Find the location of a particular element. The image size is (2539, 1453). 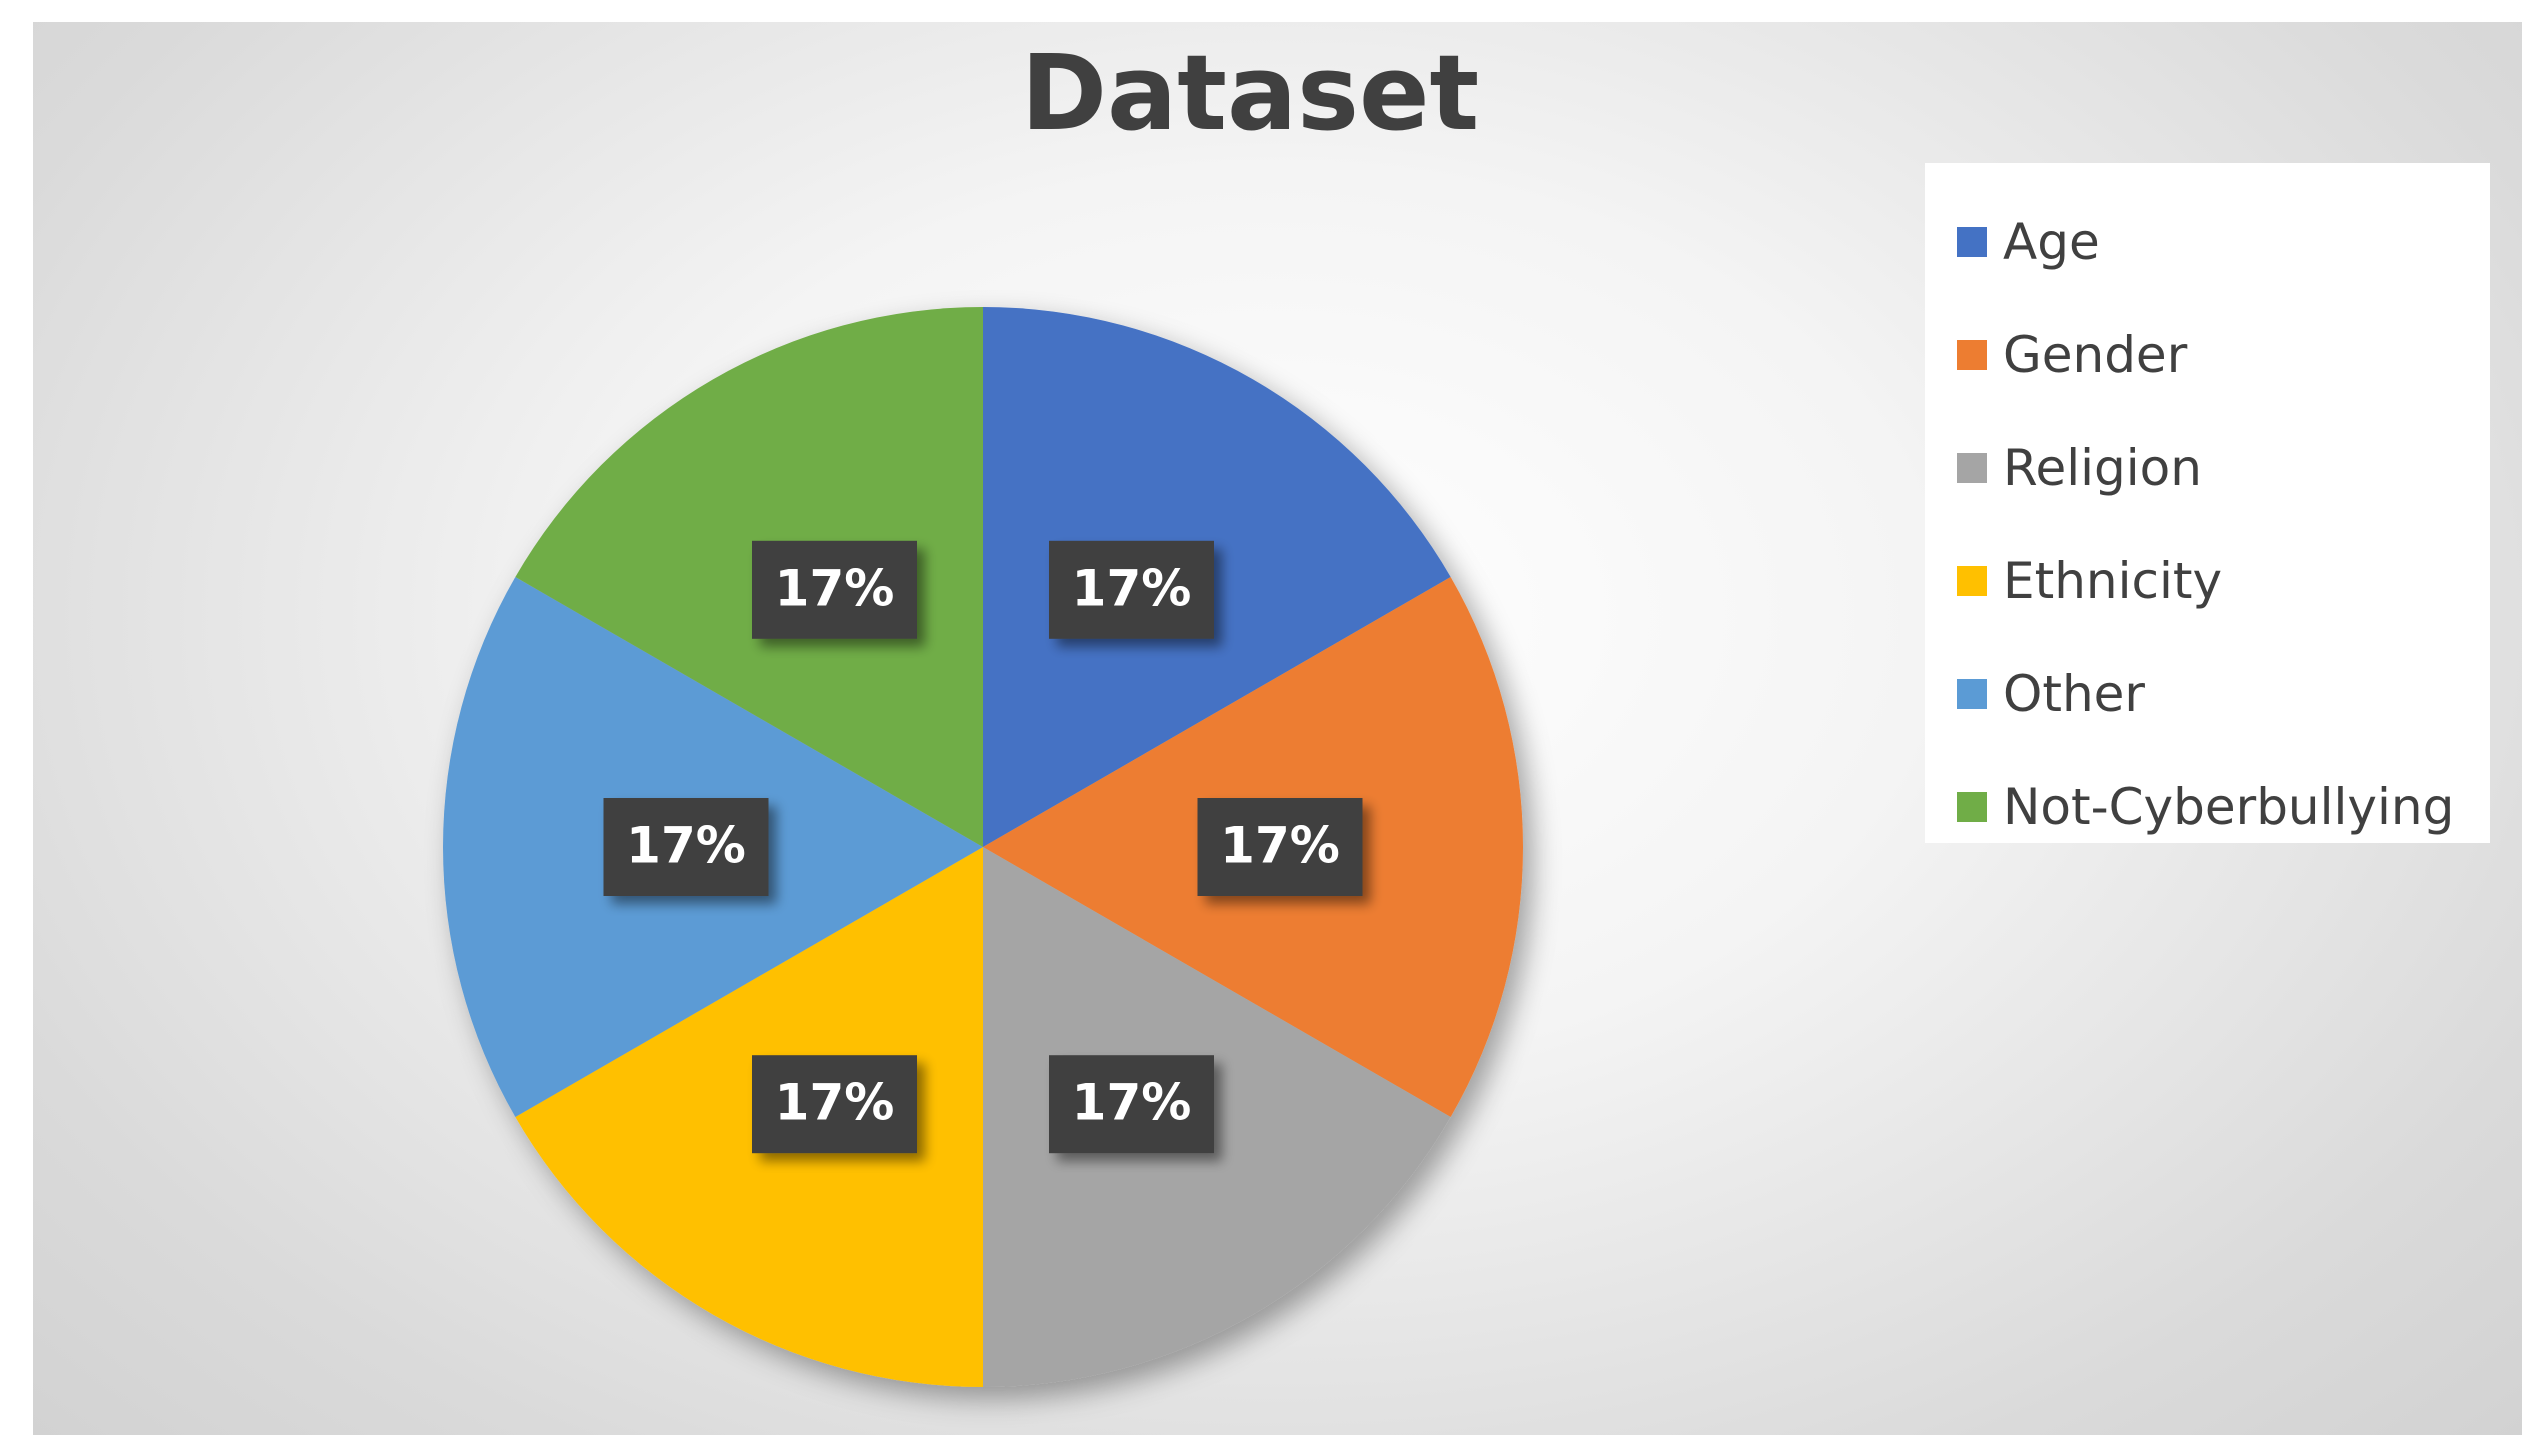

data-label-ethnicity: 17% is located at coordinates (834, 1104).